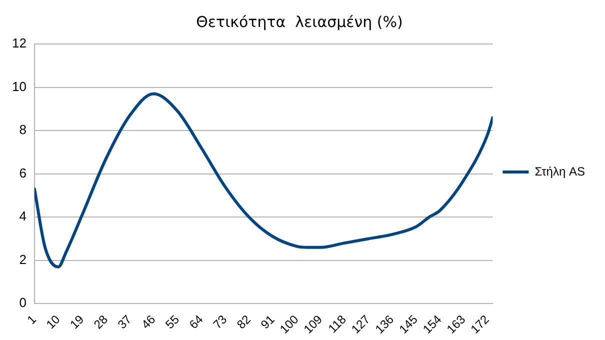 The image size is (605, 340). I want to click on x-tick-label: 127, so click(360, 324).